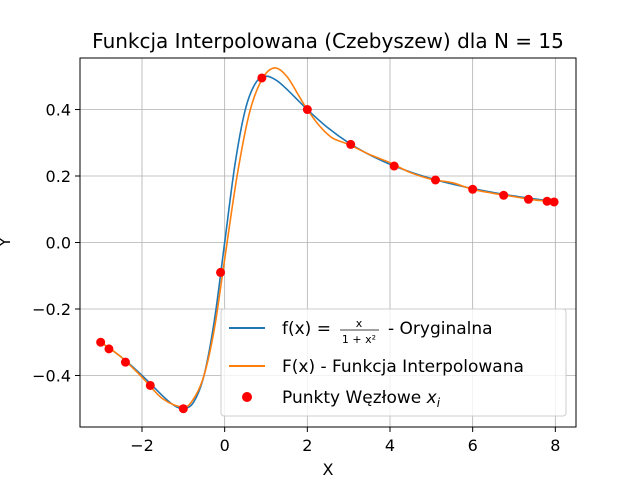 The height and width of the screenshot is (480, 640). Describe the element at coordinates (307, 445) in the screenshot. I see `x-tick-label: 2` at that location.